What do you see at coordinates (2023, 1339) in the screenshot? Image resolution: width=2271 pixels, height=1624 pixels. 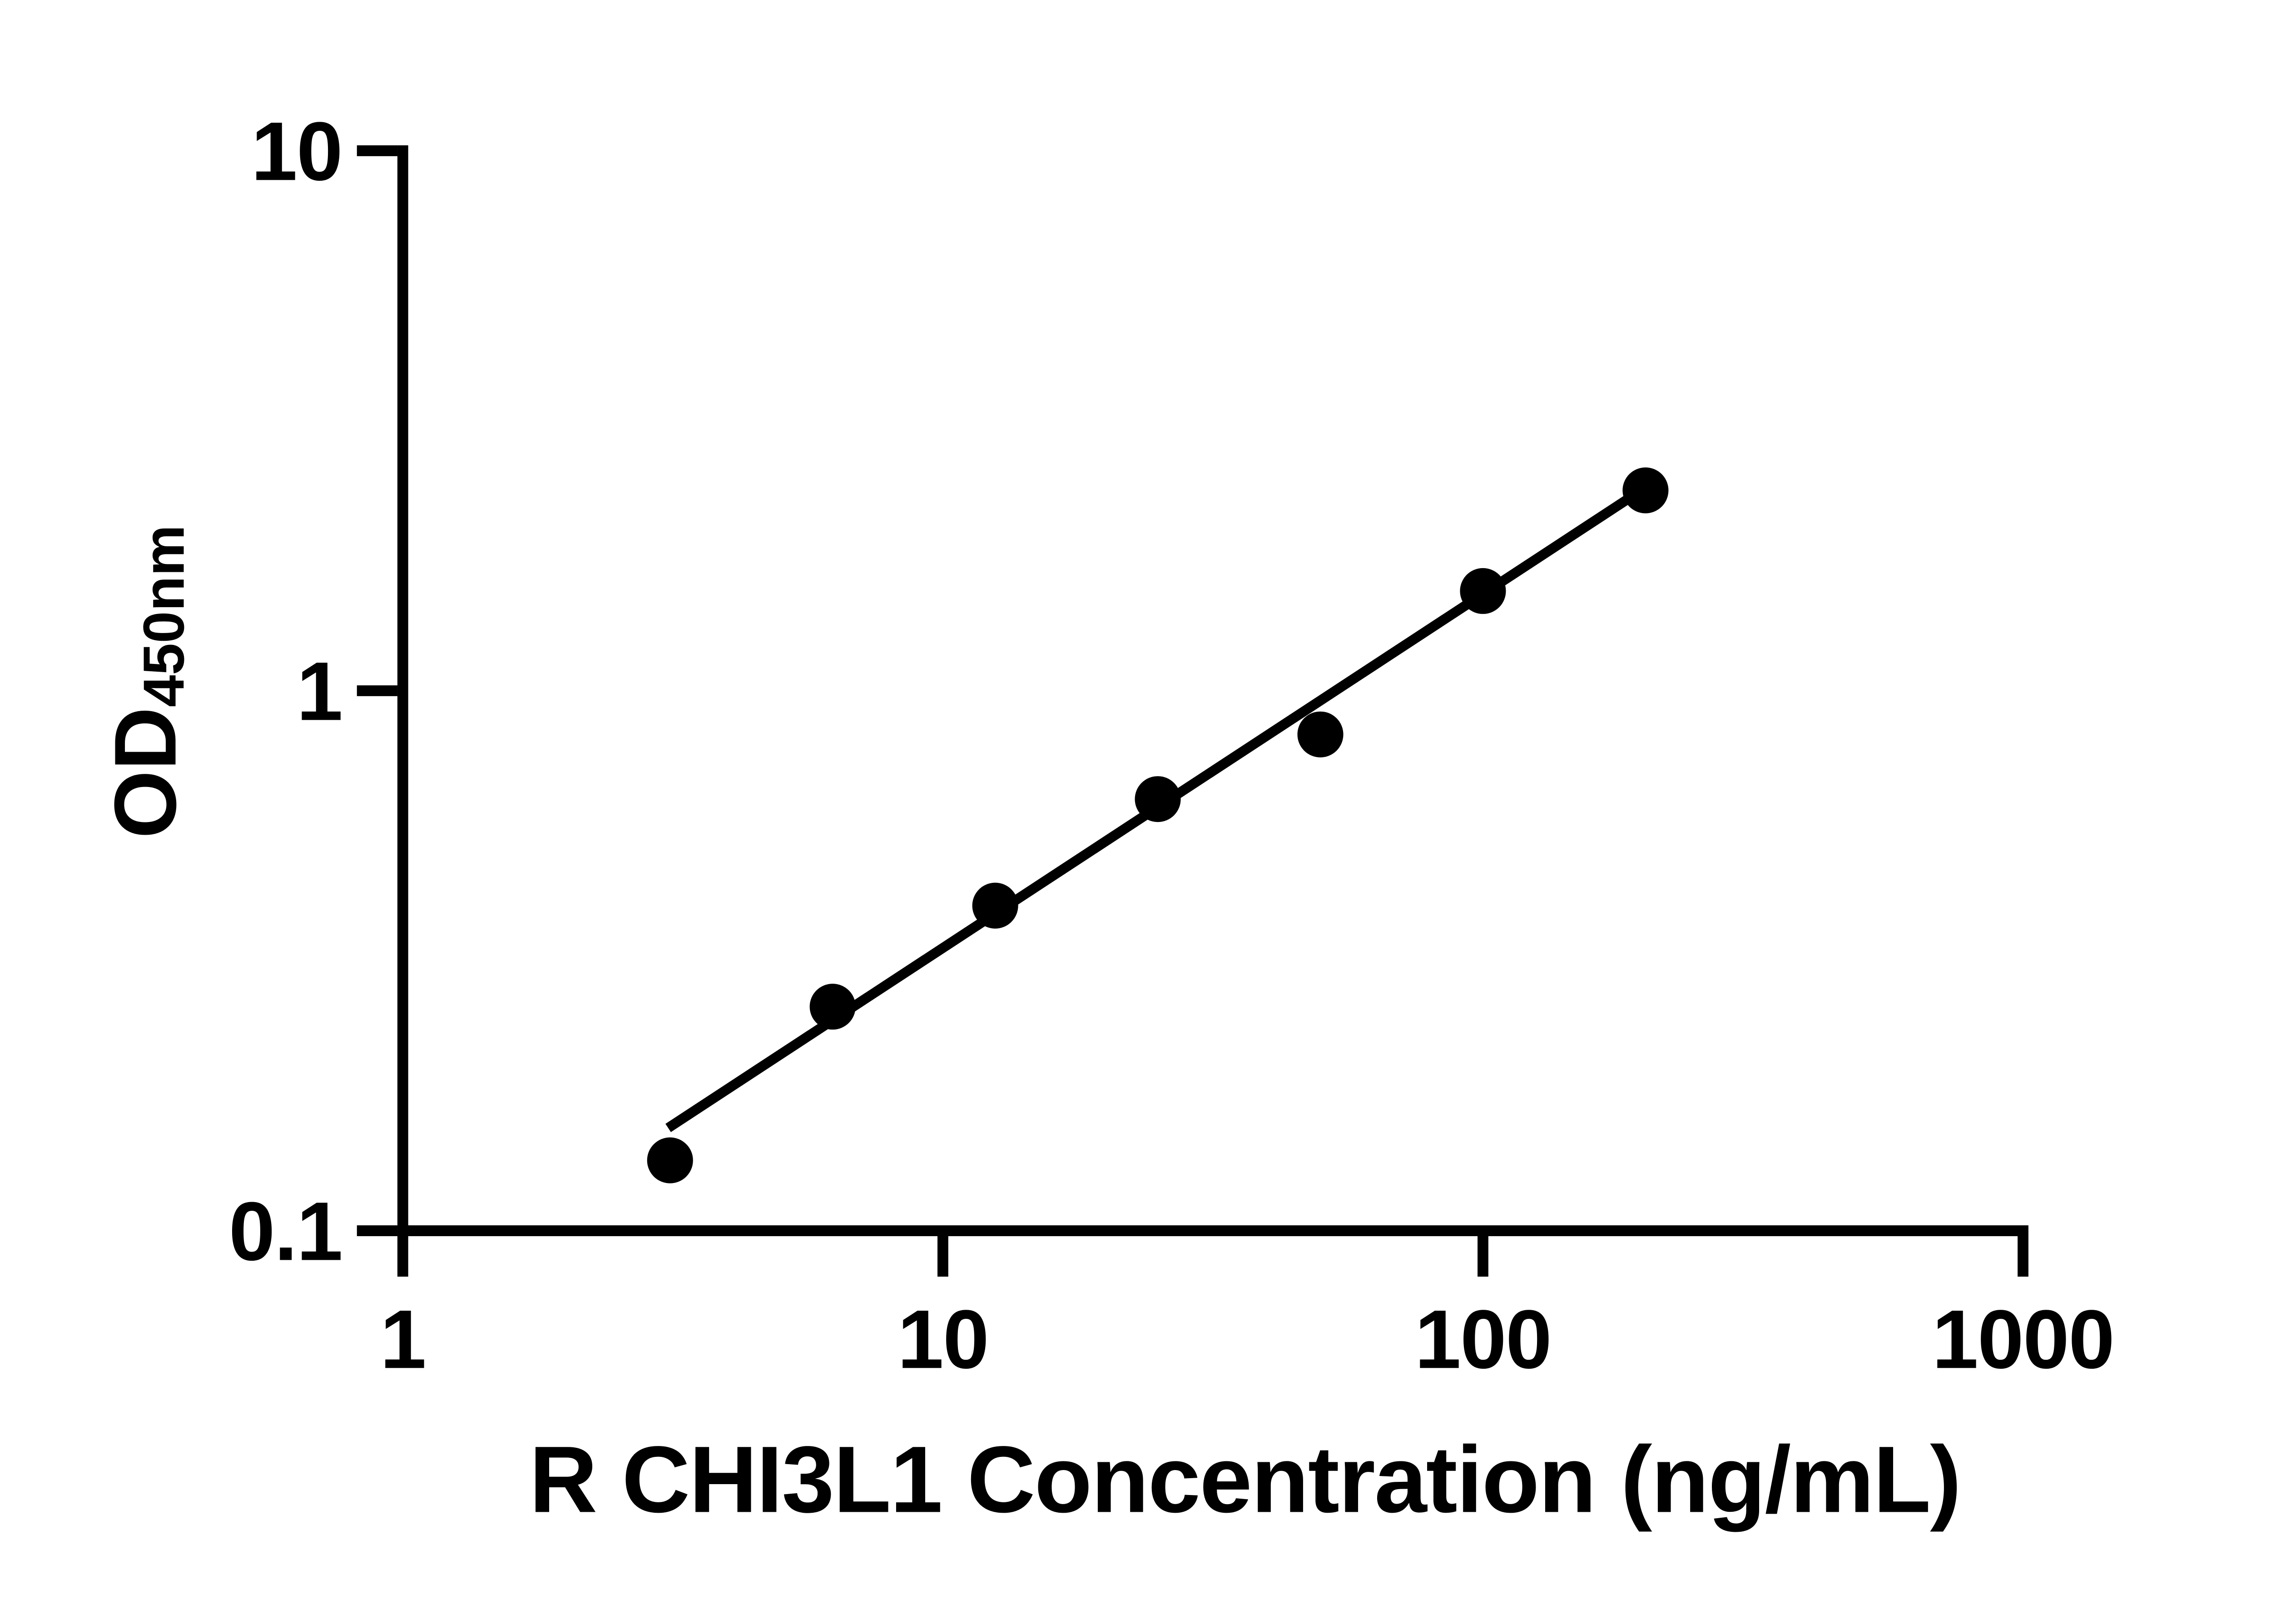 I see `x-tick-label: 1000` at bounding box center [2023, 1339].